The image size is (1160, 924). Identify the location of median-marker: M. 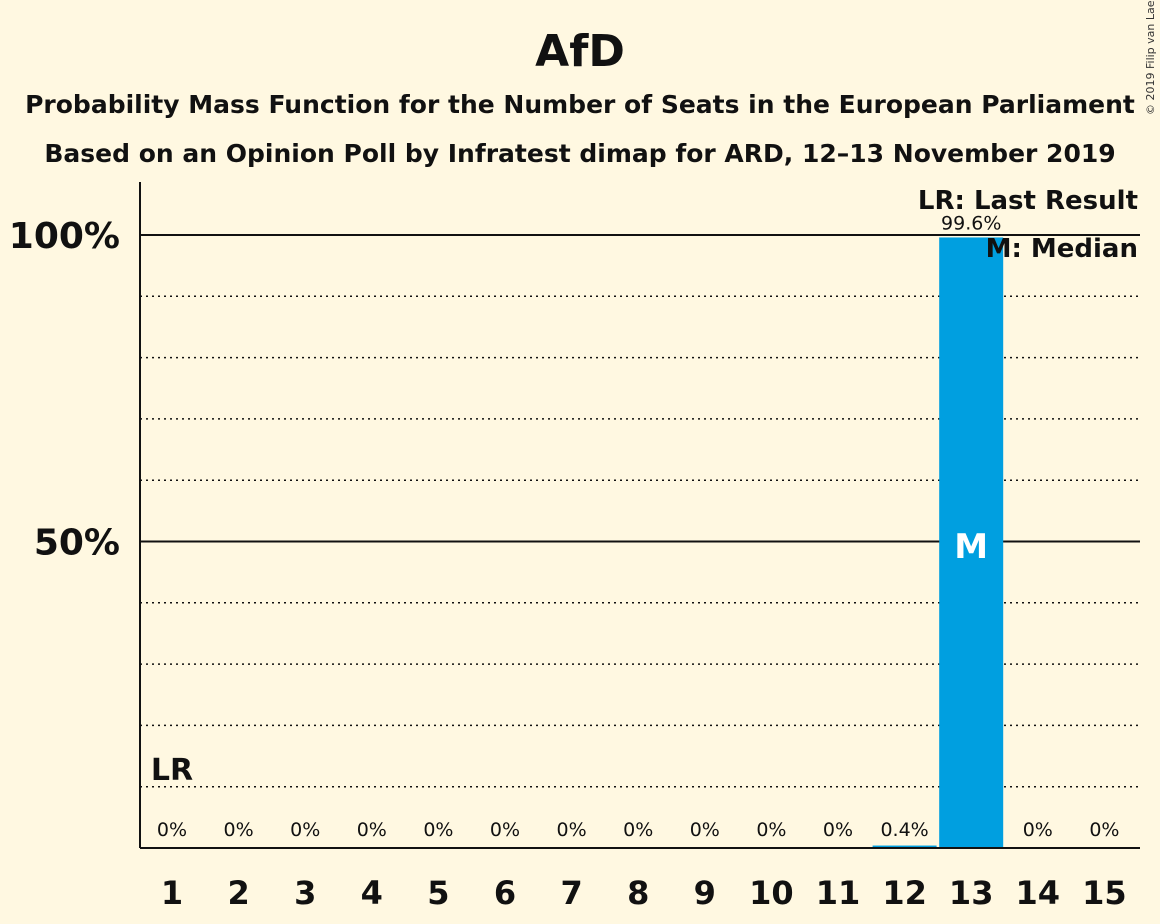
(971, 547).